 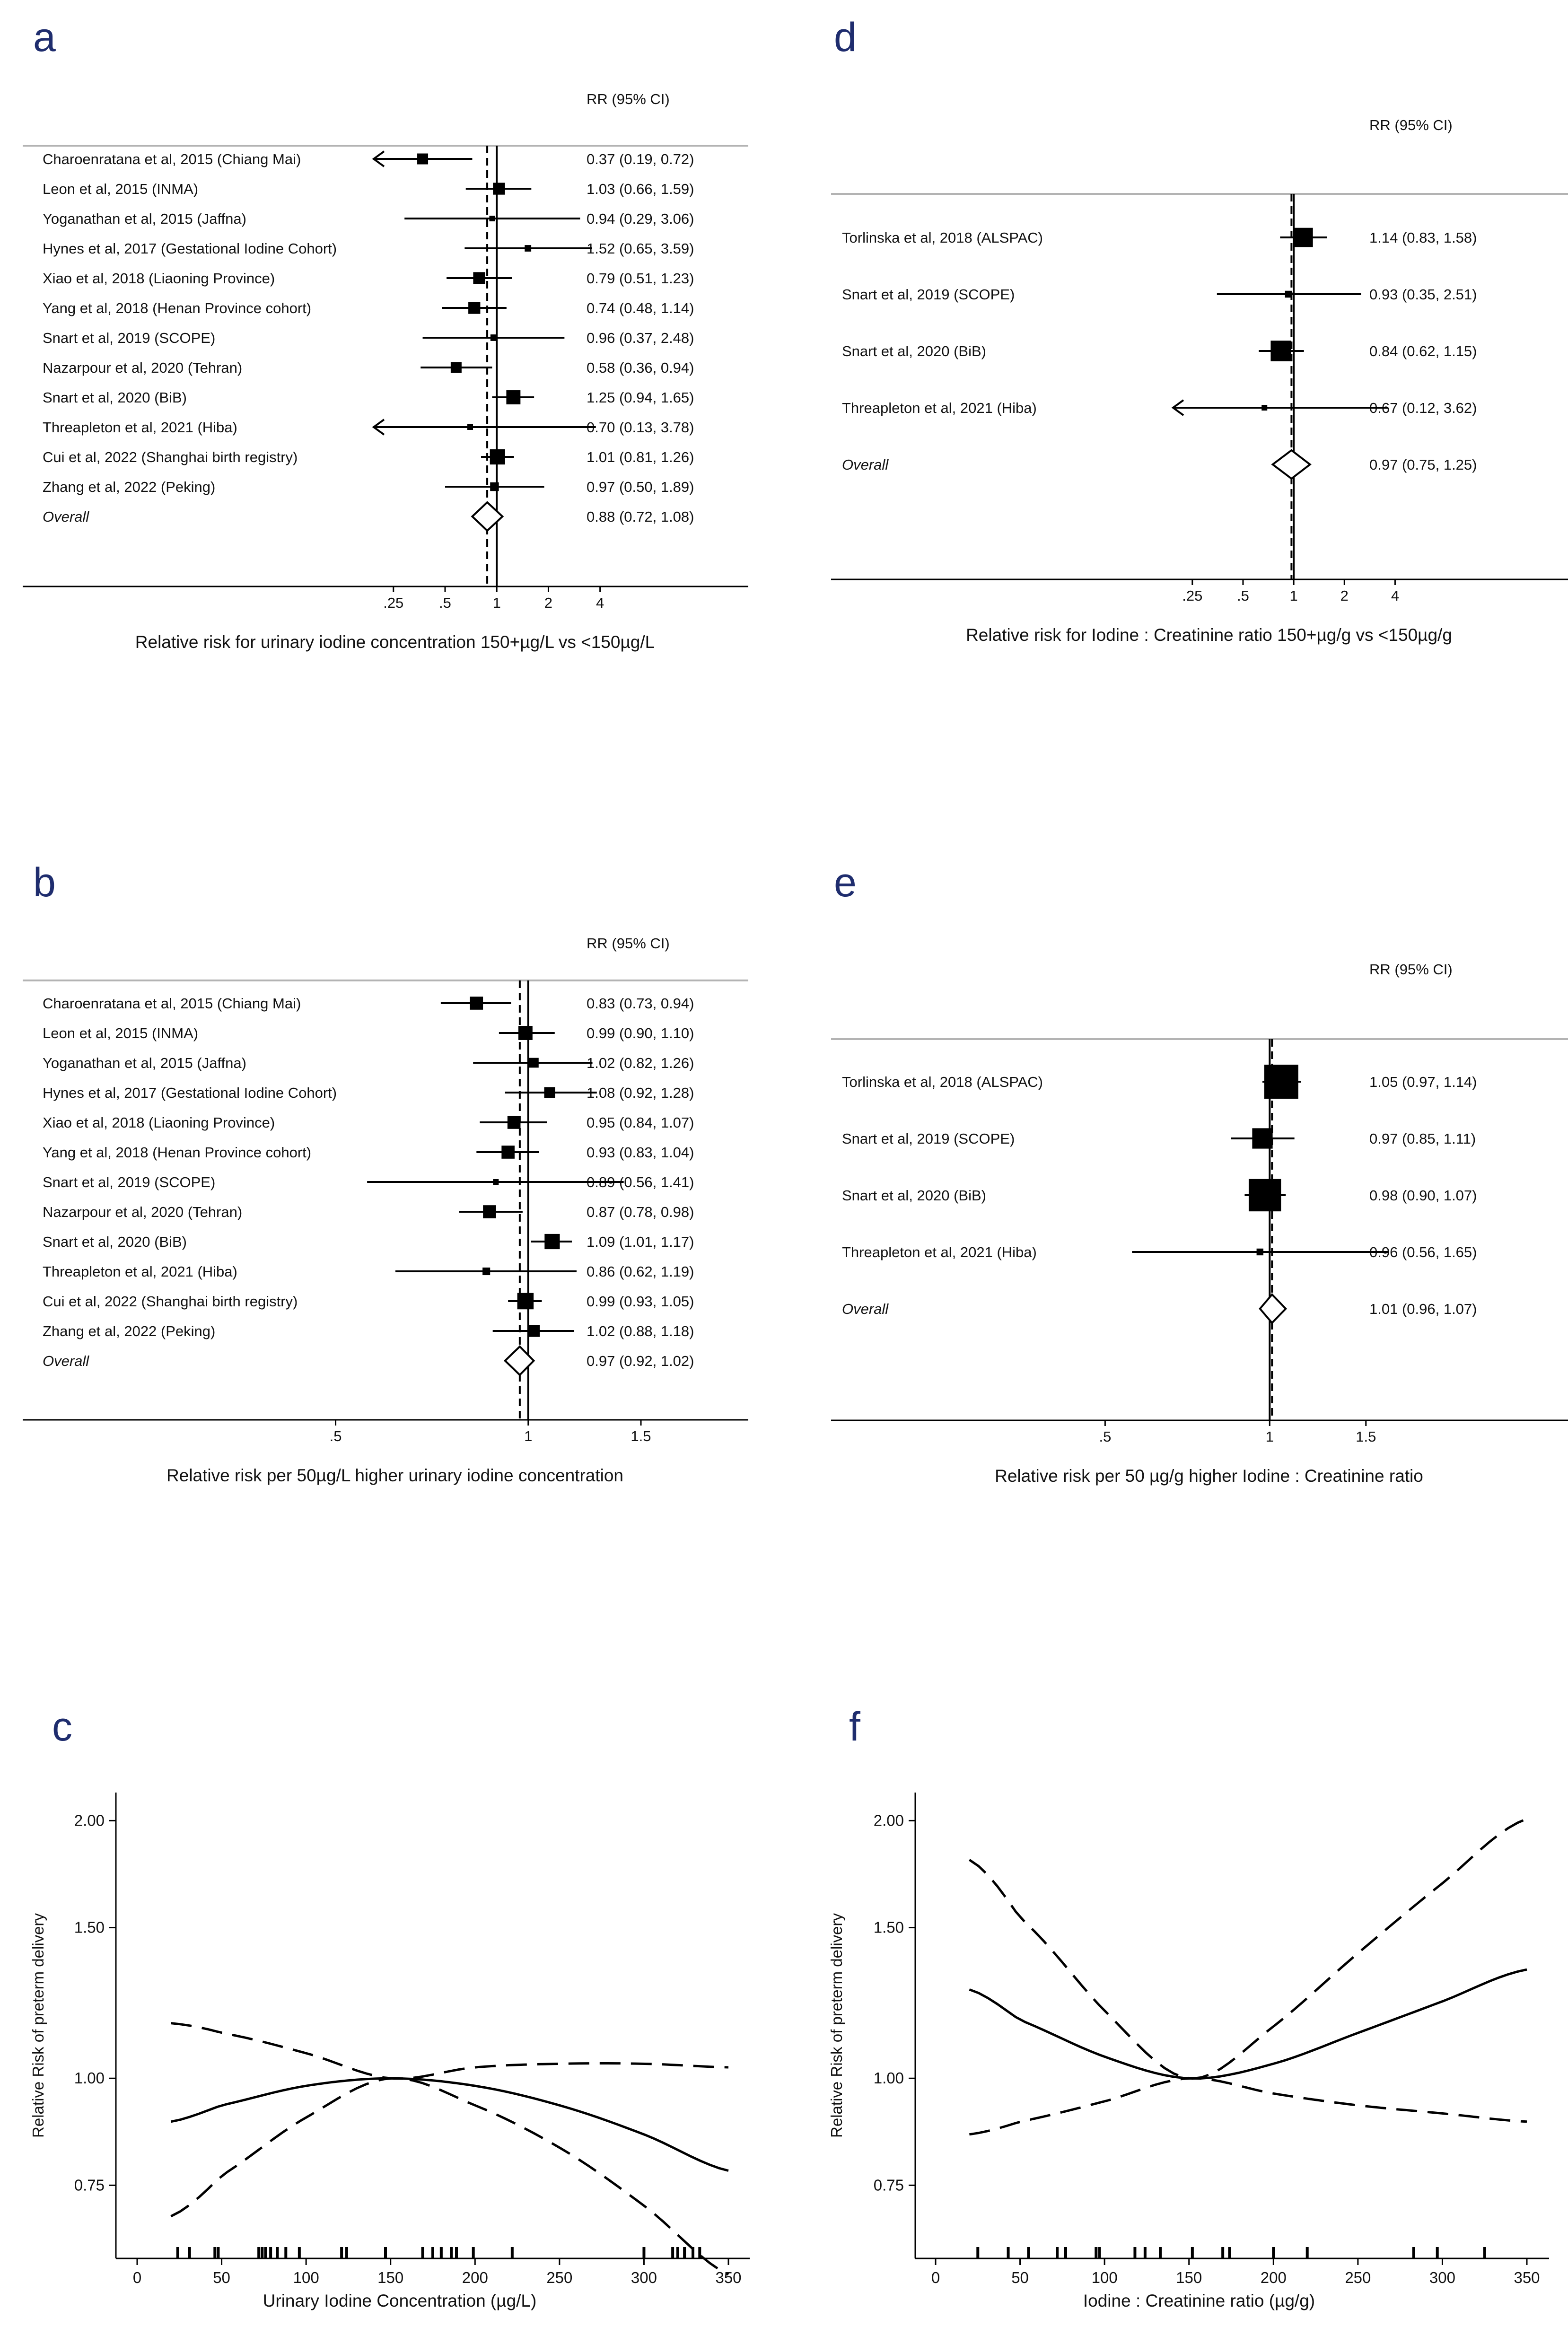 What do you see at coordinates (939, 1252) in the screenshot?
I see `study-label-e: Threapleton et al, 2021 (Hiba)` at bounding box center [939, 1252].